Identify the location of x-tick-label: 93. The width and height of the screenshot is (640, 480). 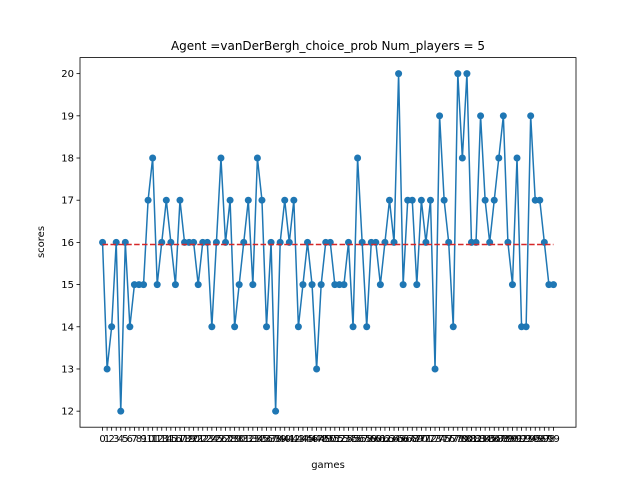
(526, 439).